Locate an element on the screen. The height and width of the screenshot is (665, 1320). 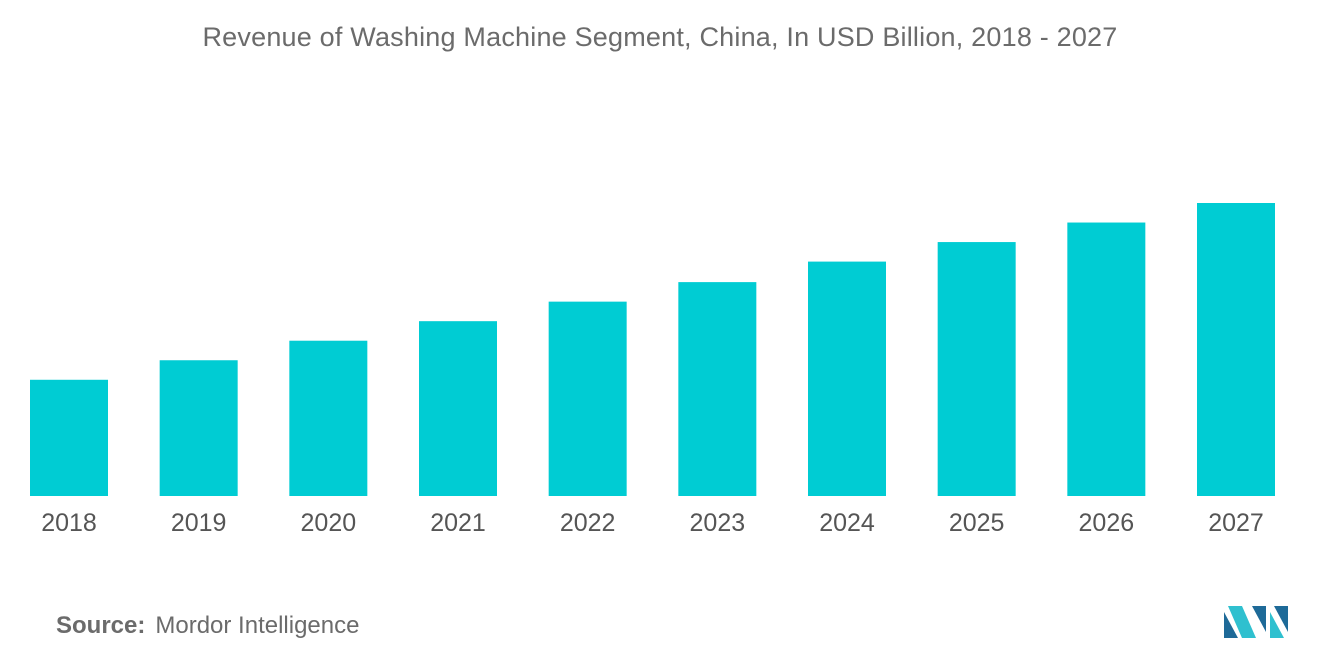
source-text: Mordor Intelligence is located at coordinates (257, 625).